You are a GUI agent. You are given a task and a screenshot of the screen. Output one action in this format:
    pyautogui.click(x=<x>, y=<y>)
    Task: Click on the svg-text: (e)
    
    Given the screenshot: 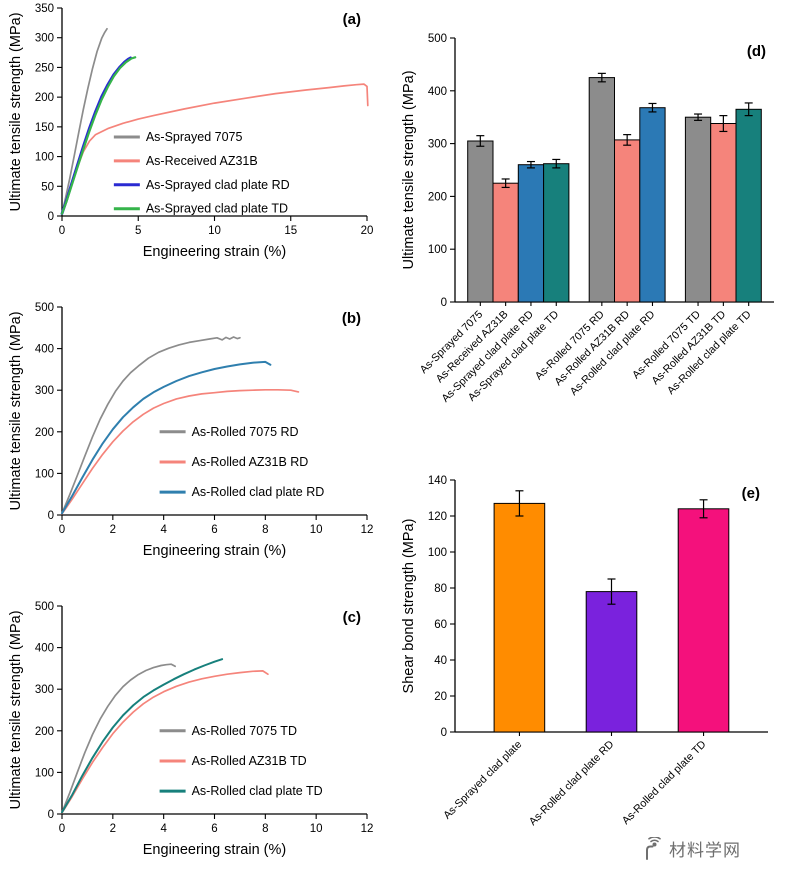 What is the action you would take?
    pyautogui.click(x=751, y=493)
    